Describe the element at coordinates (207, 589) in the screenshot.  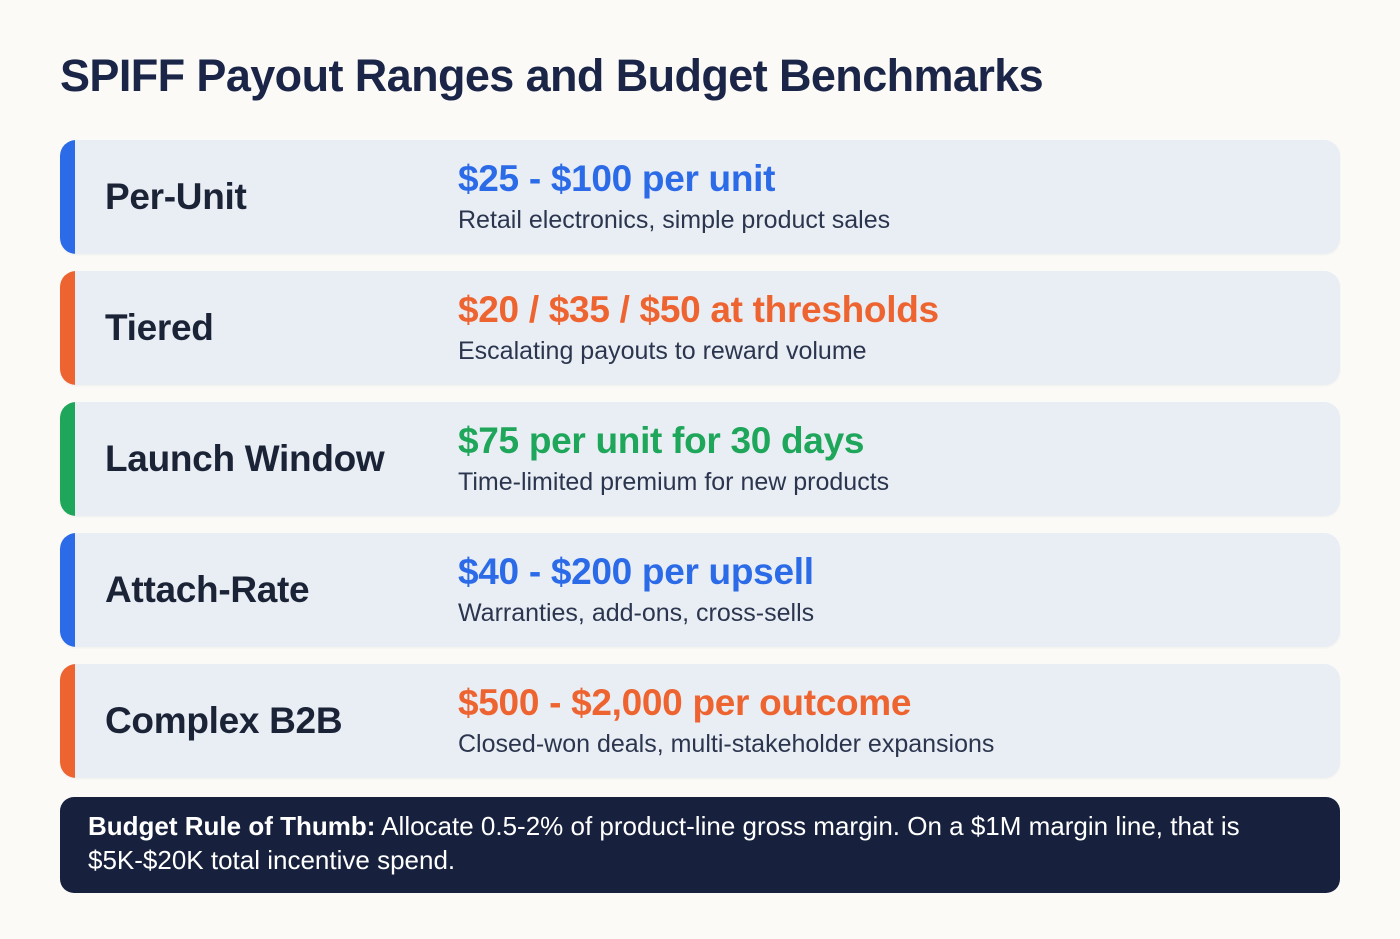
I see `card-label: Attach-Rate` at that location.